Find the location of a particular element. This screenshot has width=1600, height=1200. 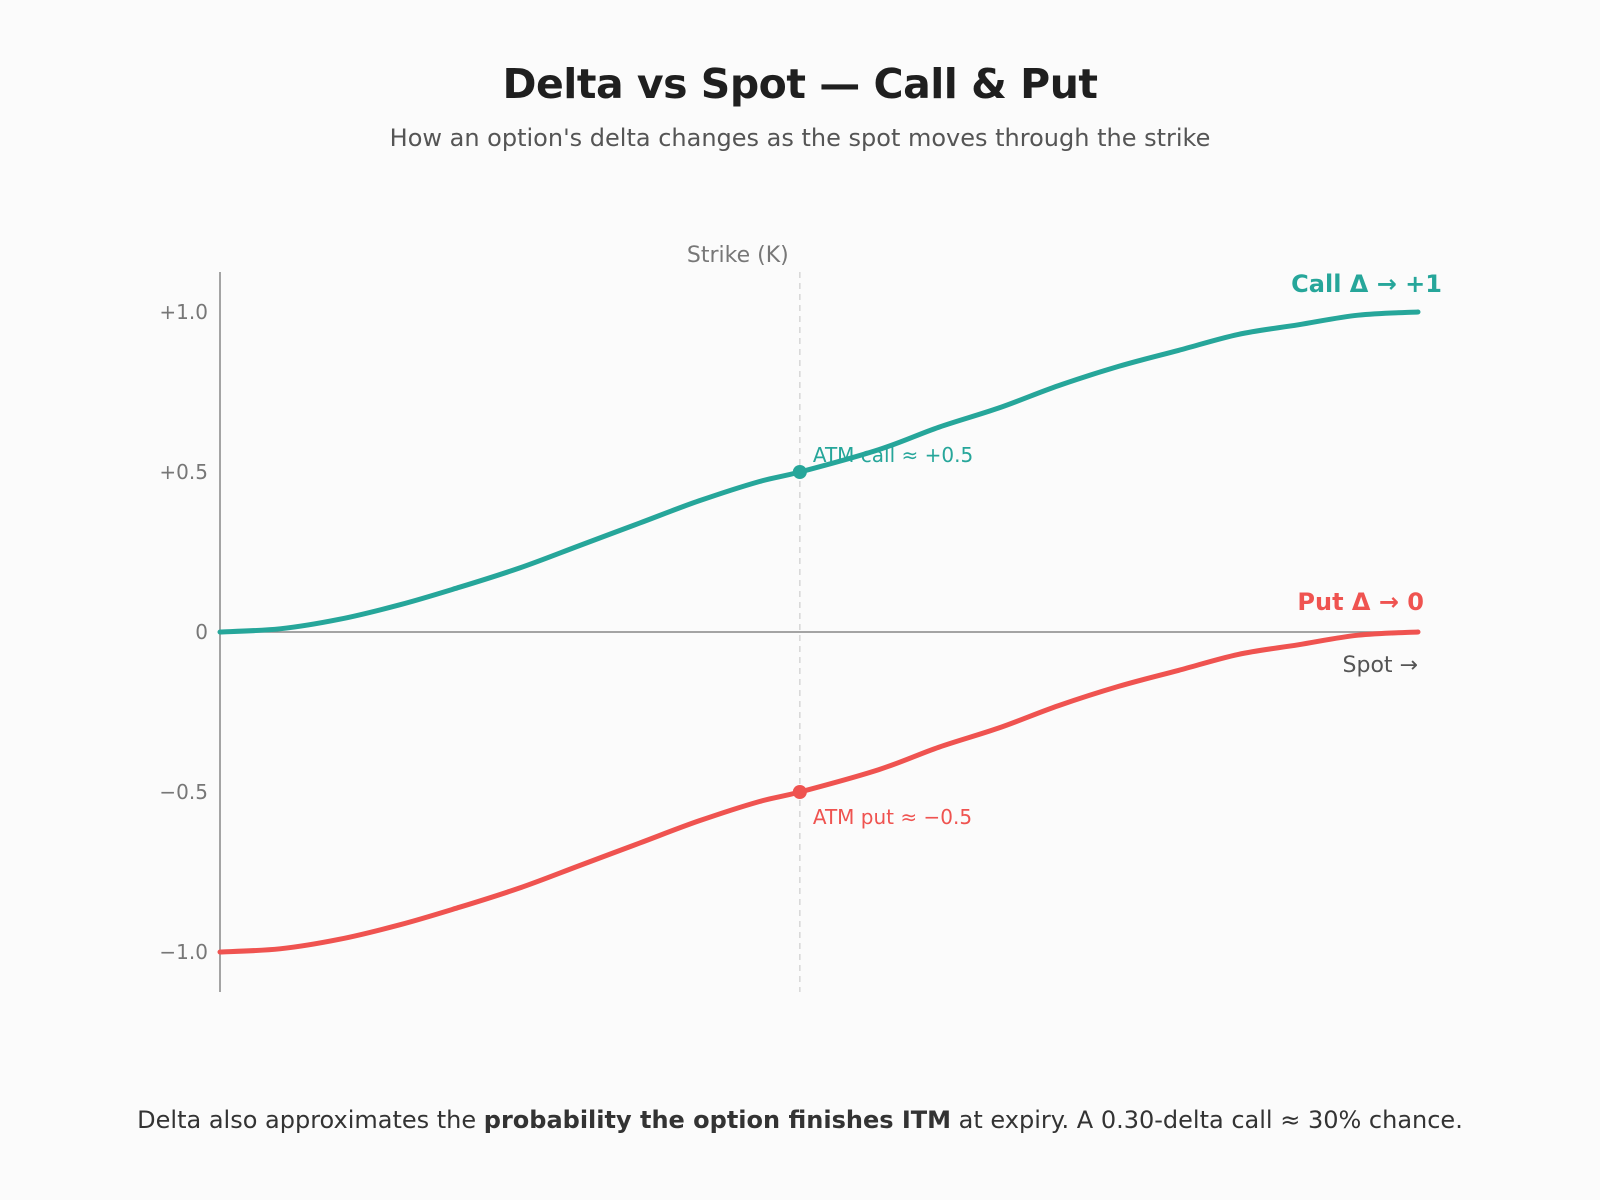

atm-put-label: ATM put ≈ −0.5 is located at coordinates (892, 817).